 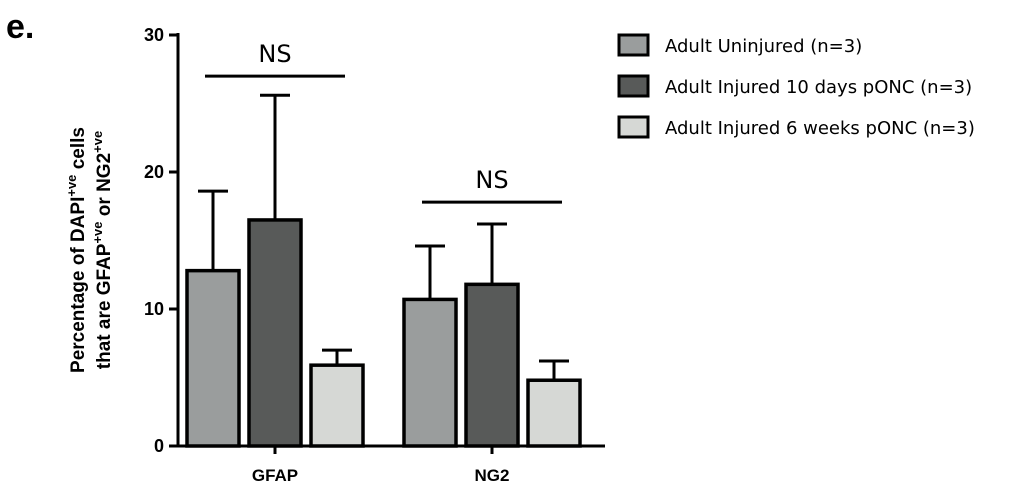 What do you see at coordinates (76, 250) in the screenshot?
I see `y-axis-label-line1: Percentage of DAPI+ve cells` at bounding box center [76, 250].